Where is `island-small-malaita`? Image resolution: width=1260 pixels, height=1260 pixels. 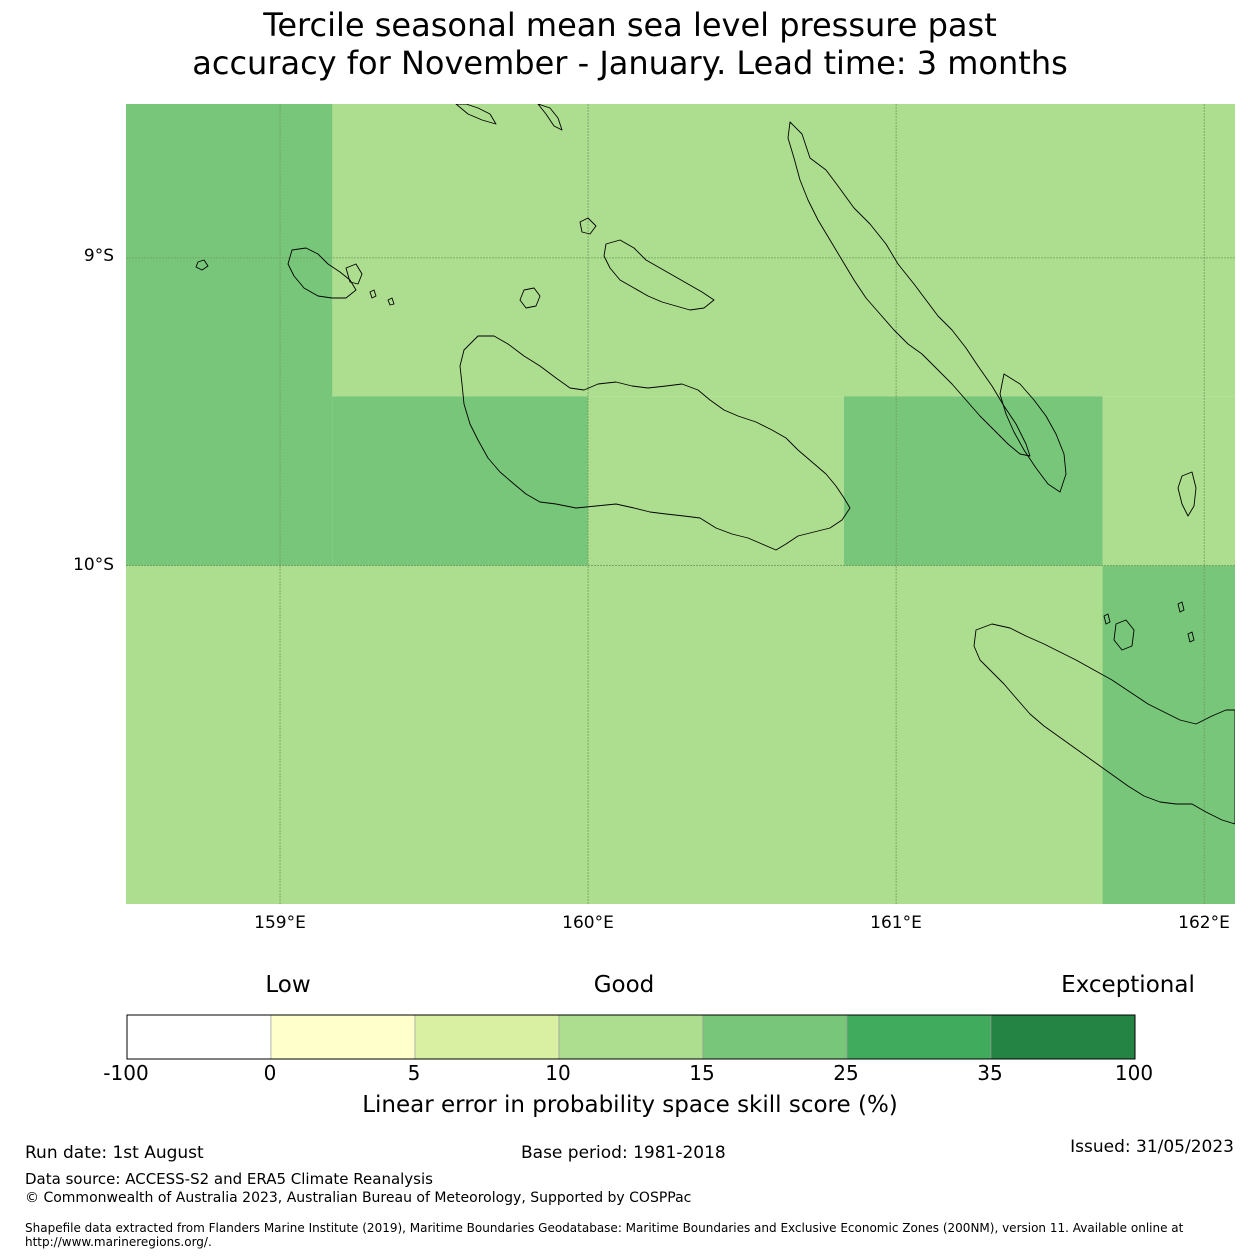
island-small-malaita is located at coordinates (1033, 433).